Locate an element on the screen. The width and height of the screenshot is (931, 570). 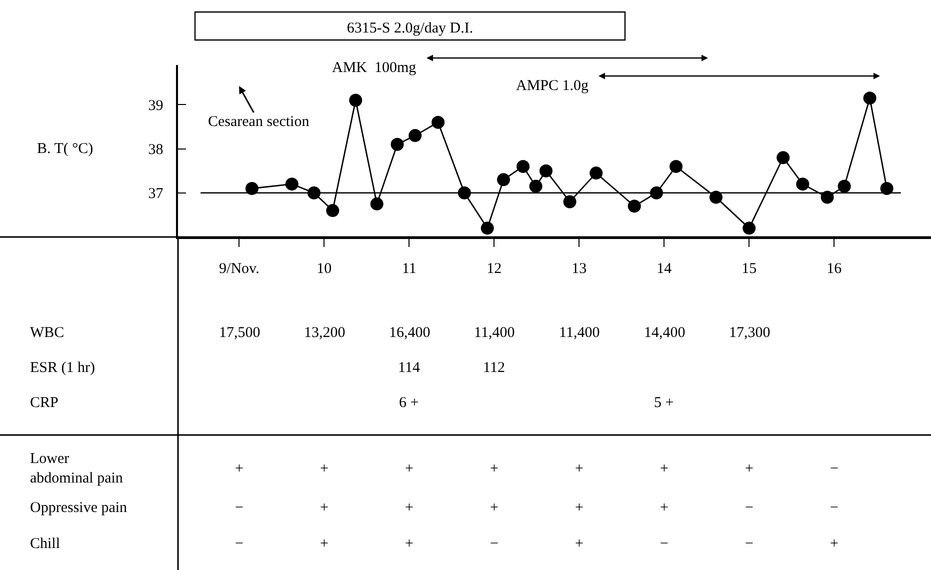
x-tick-label: 16 is located at coordinates (834, 268).